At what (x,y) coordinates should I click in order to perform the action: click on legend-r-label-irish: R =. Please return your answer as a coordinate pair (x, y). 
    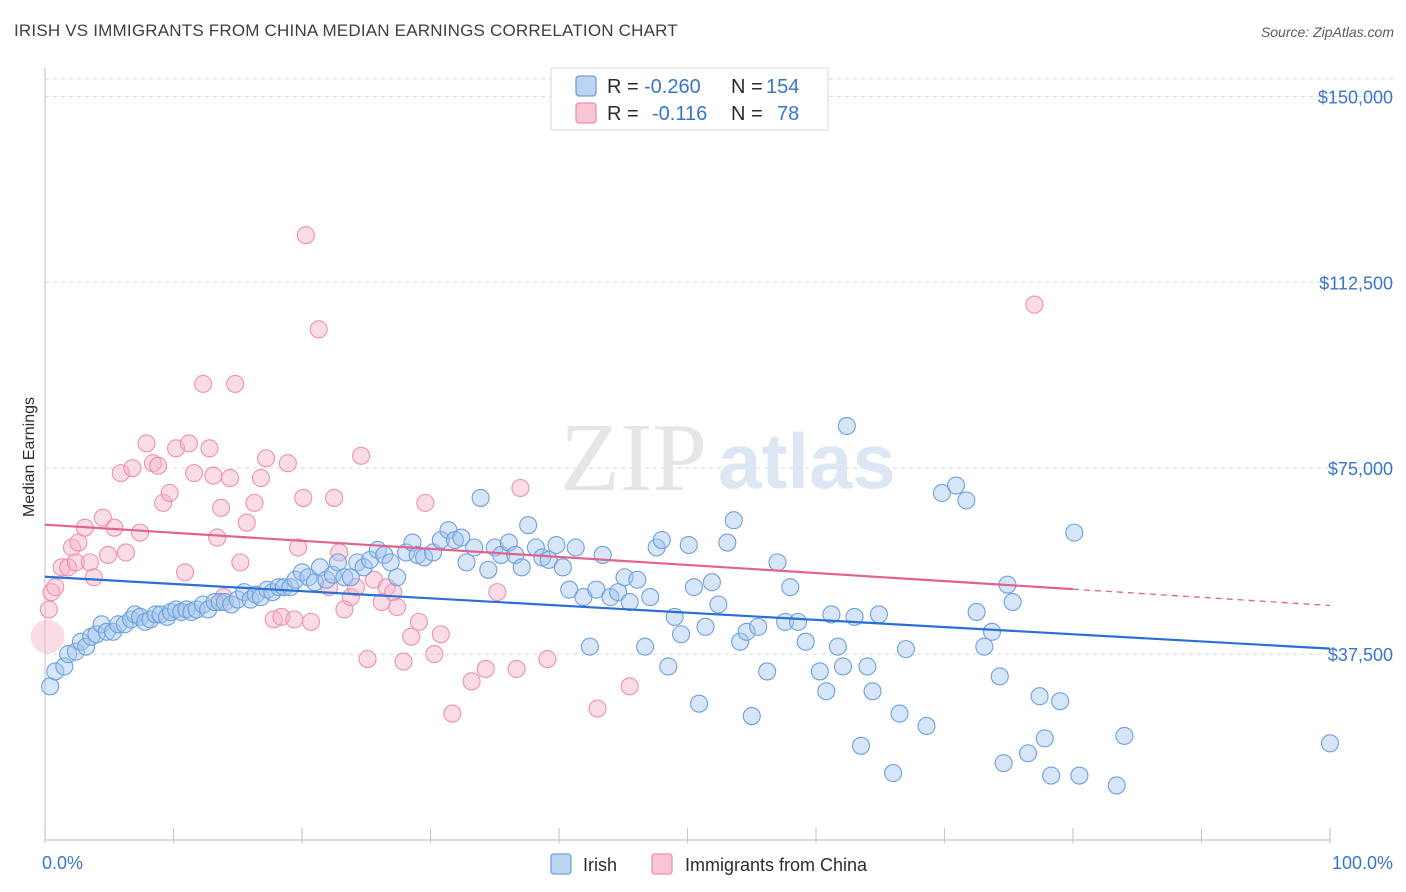
    Looking at the image, I should click on (623, 87).